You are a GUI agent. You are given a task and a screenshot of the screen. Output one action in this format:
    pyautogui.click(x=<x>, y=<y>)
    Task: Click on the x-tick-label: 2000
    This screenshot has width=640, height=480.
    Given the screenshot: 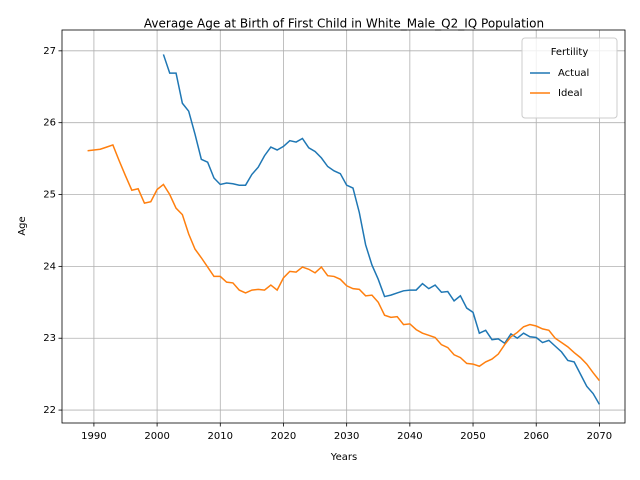 What is the action you would take?
    pyautogui.click(x=156, y=436)
    